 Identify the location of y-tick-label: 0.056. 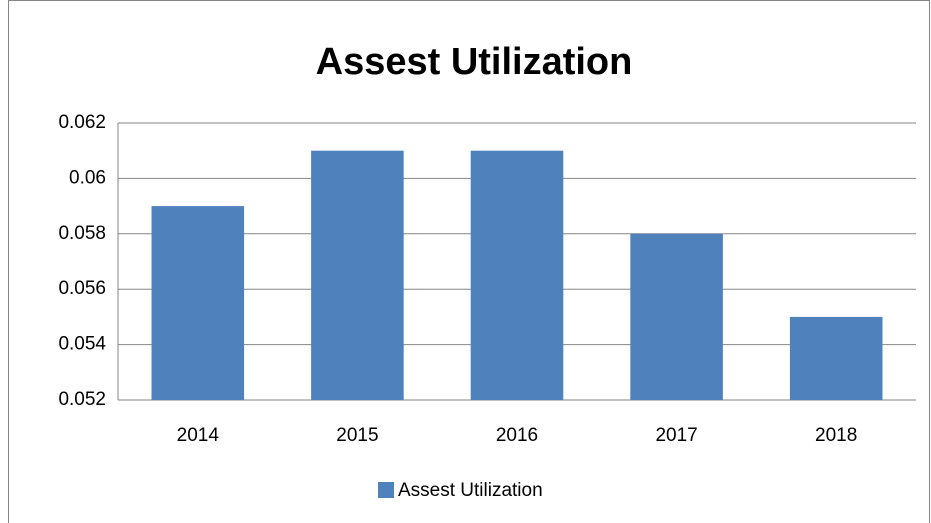
(82, 288).